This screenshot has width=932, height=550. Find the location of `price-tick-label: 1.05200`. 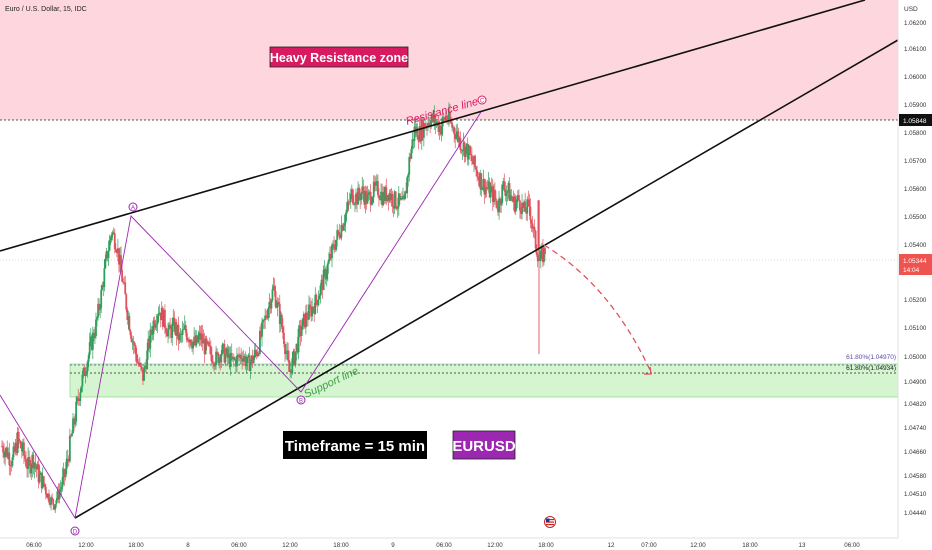

price-tick-label: 1.05200 is located at coordinates (915, 300).